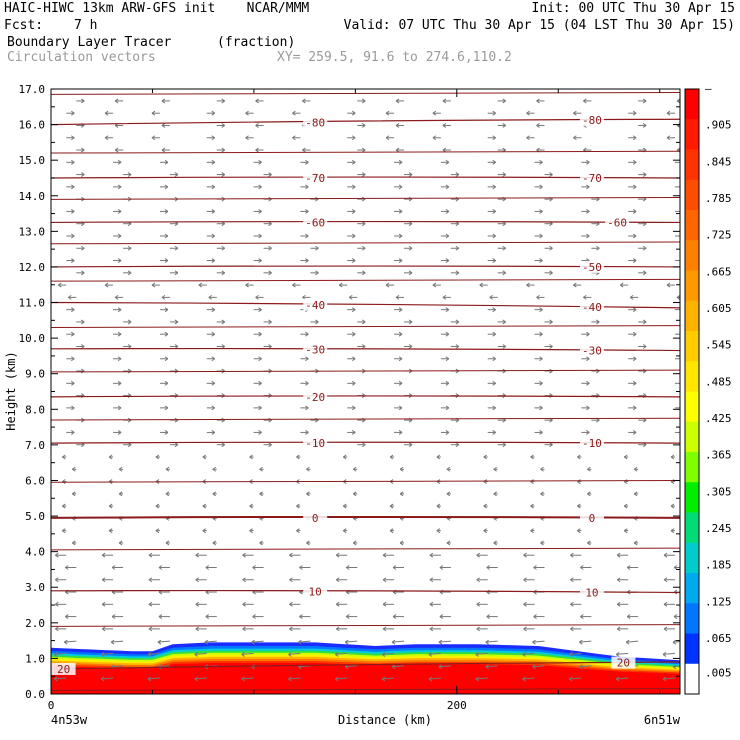 The height and width of the screenshot is (740, 740). What do you see at coordinates (35, 658) in the screenshot?
I see `y-tick-label: 1.0` at bounding box center [35, 658].